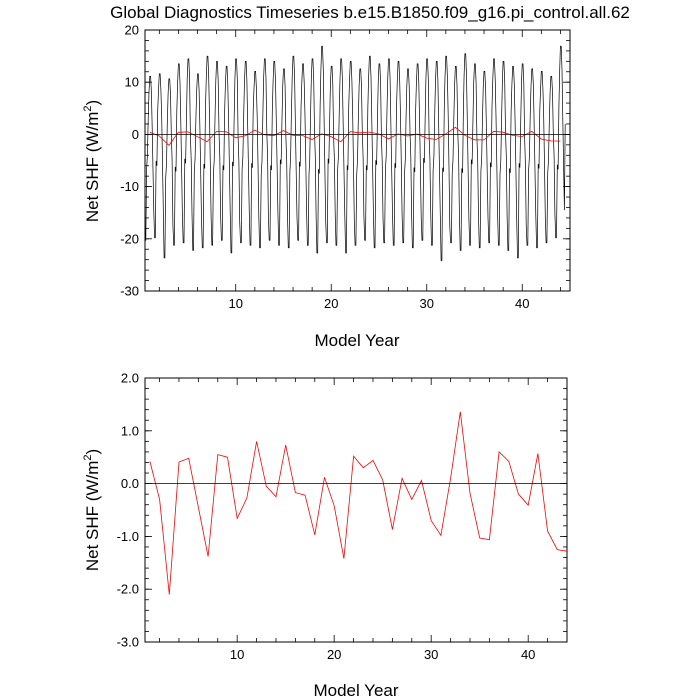  What do you see at coordinates (129, 186) in the screenshot?
I see `y-tick-label: -10` at bounding box center [129, 186].